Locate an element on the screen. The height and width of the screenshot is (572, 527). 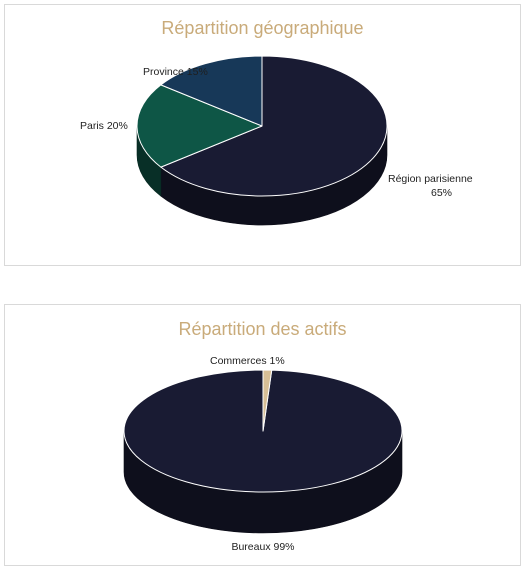
chart-title: Répartition géographique is located at coordinates (262, 28).